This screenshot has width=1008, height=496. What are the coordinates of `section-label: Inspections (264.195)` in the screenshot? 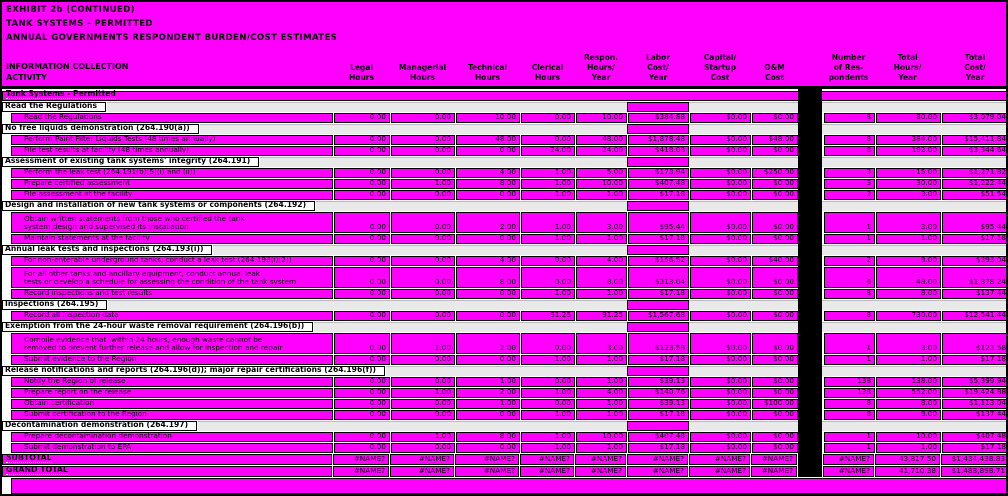 It's located at (55, 305).